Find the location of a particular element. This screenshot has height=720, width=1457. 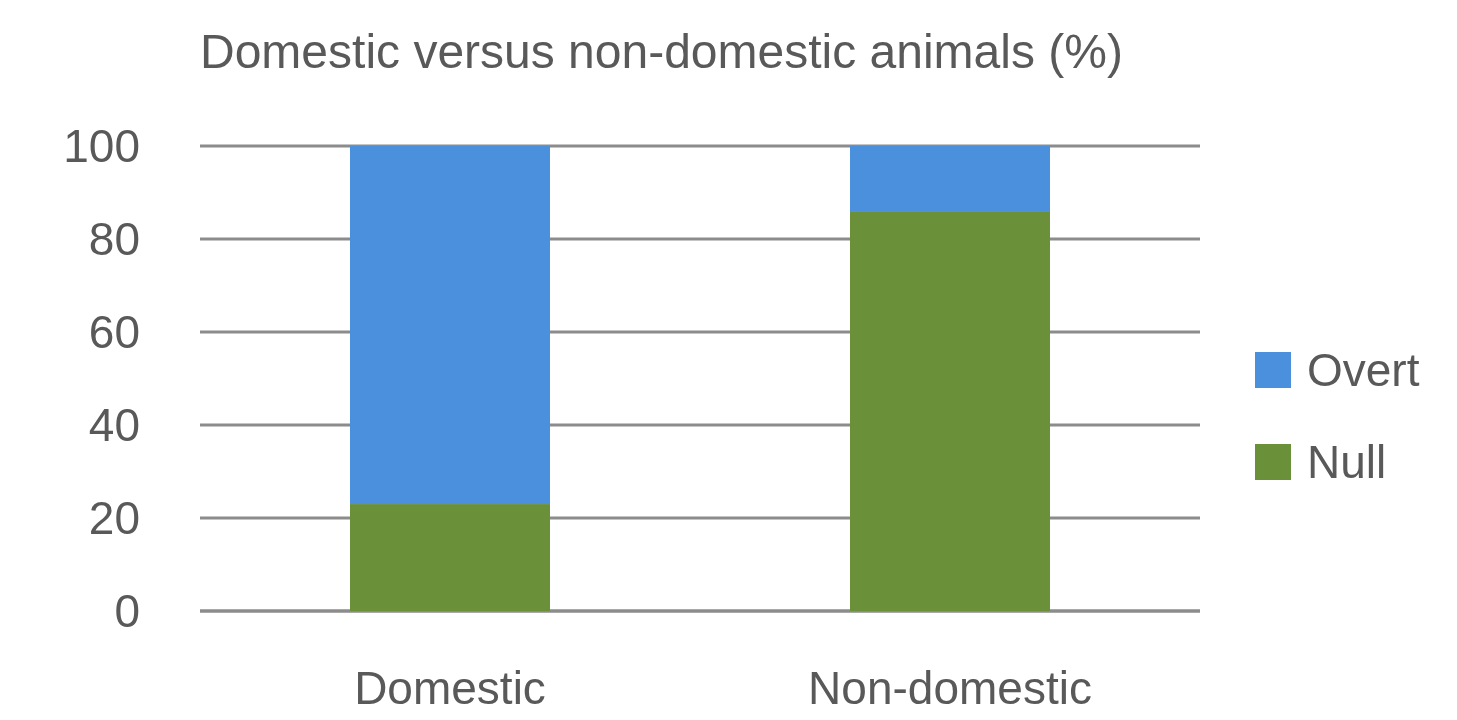

y-tick-label: 80 is located at coordinates (114, 239).